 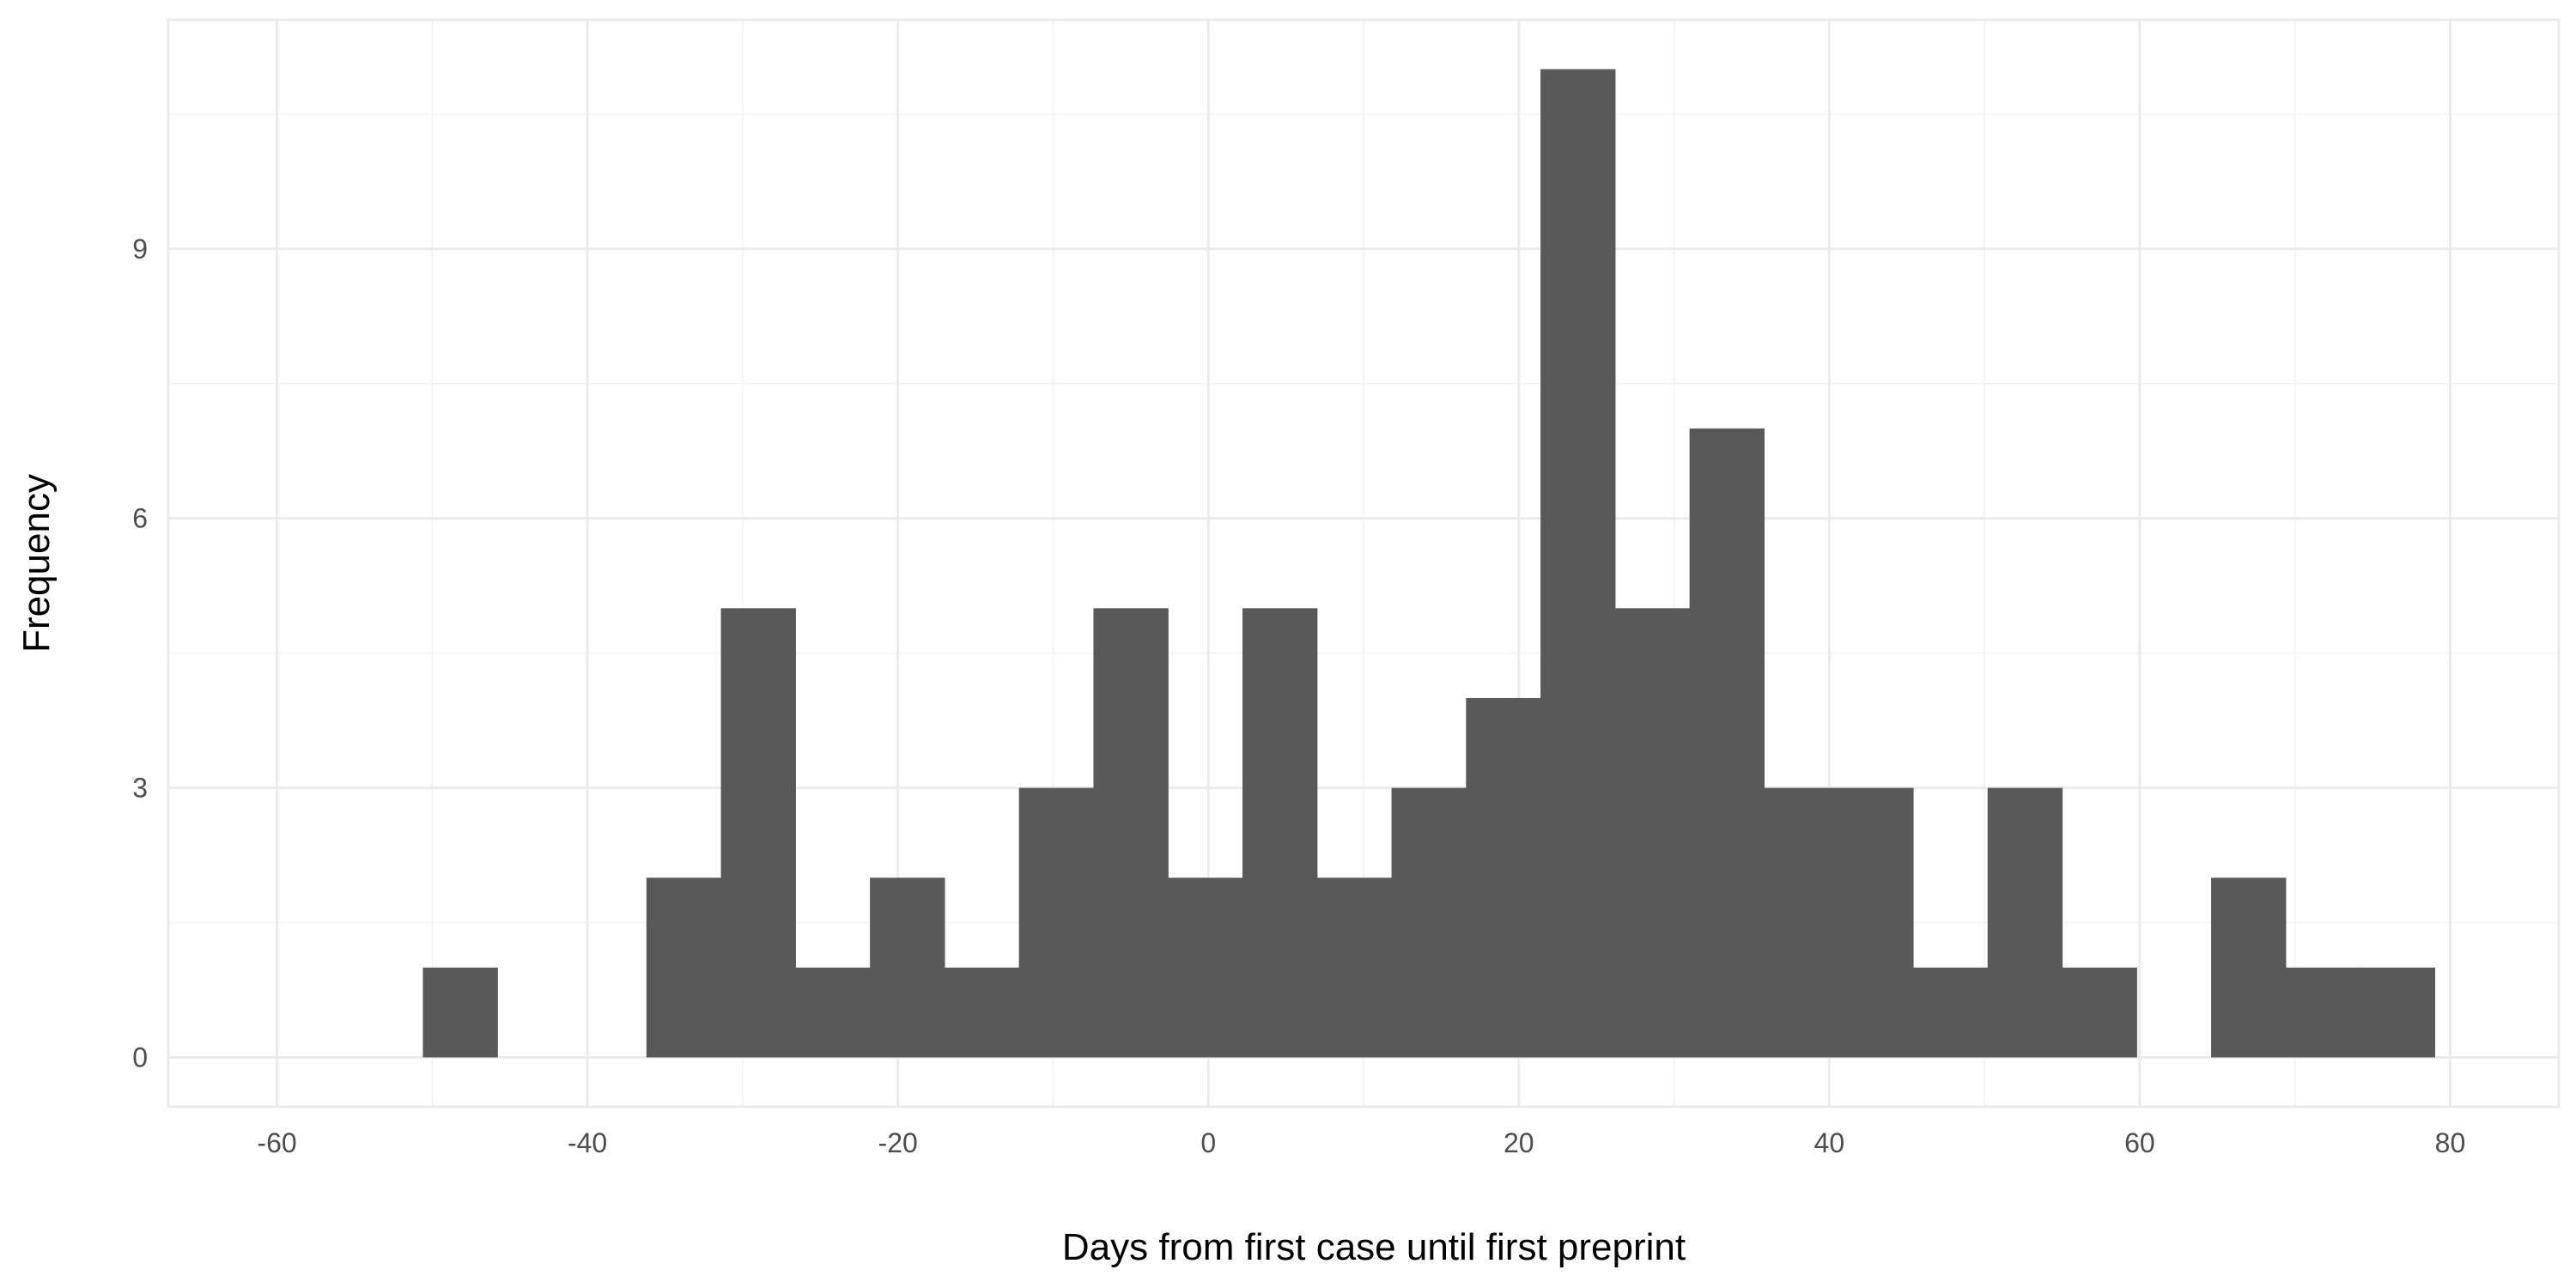 What do you see at coordinates (36, 563) in the screenshot?
I see `y-axis-title: Frequency` at bounding box center [36, 563].